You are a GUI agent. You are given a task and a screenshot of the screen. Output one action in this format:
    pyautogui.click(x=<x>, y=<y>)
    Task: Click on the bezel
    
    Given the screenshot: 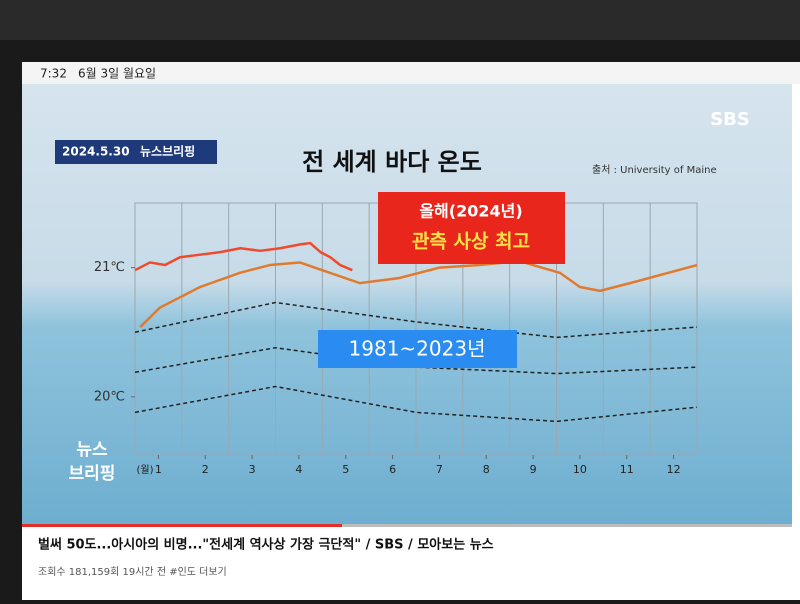 What is the action you would take?
    pyautogui.click(x=400, y=20)
    